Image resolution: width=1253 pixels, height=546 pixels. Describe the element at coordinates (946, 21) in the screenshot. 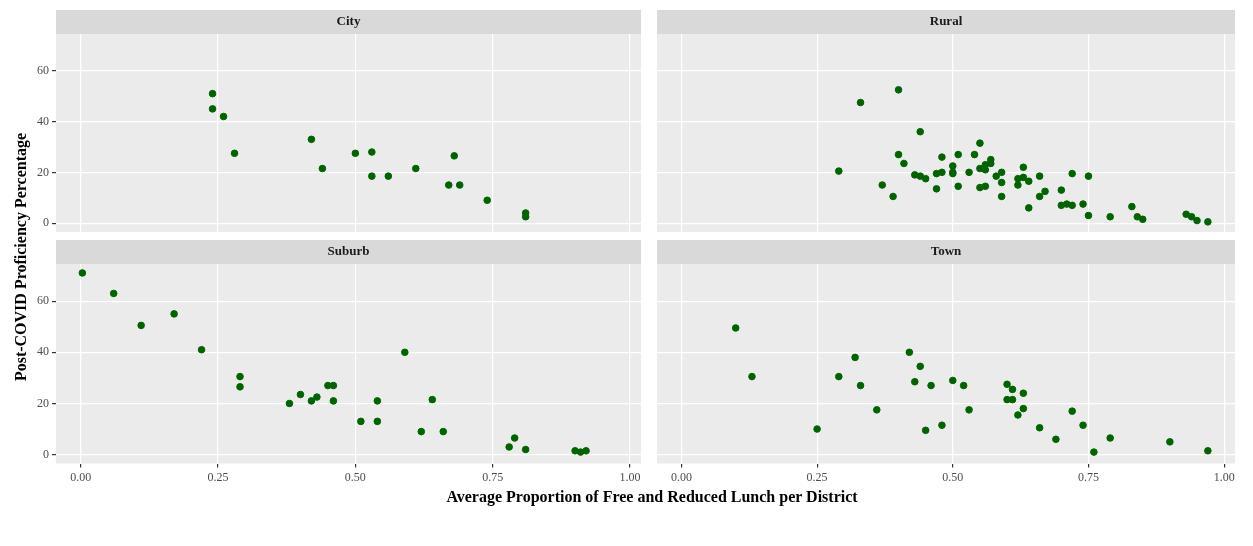

I see `chart-title: Rural` at that location.